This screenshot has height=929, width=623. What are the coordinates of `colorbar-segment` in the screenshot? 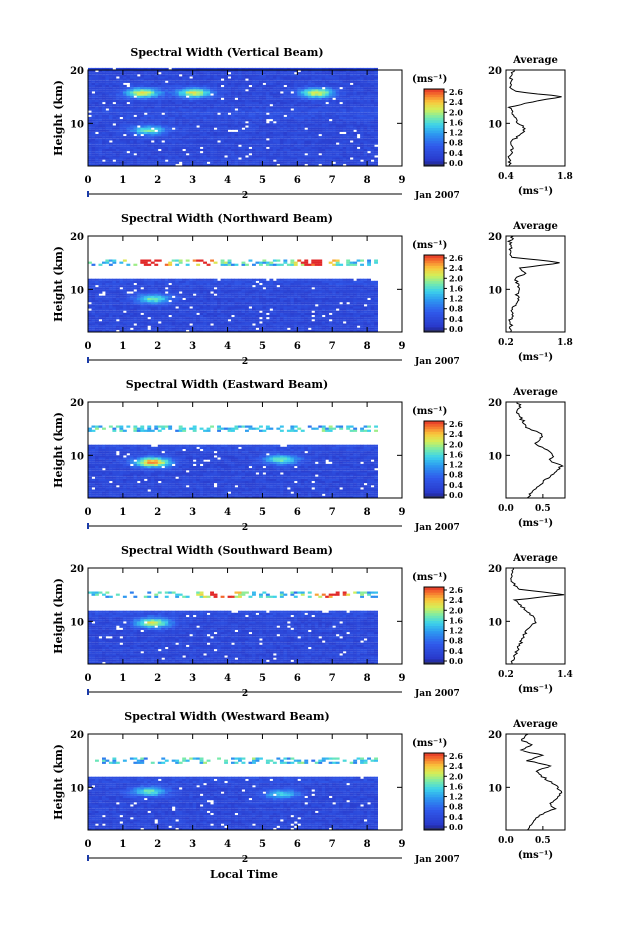 It's located at (434, 93).